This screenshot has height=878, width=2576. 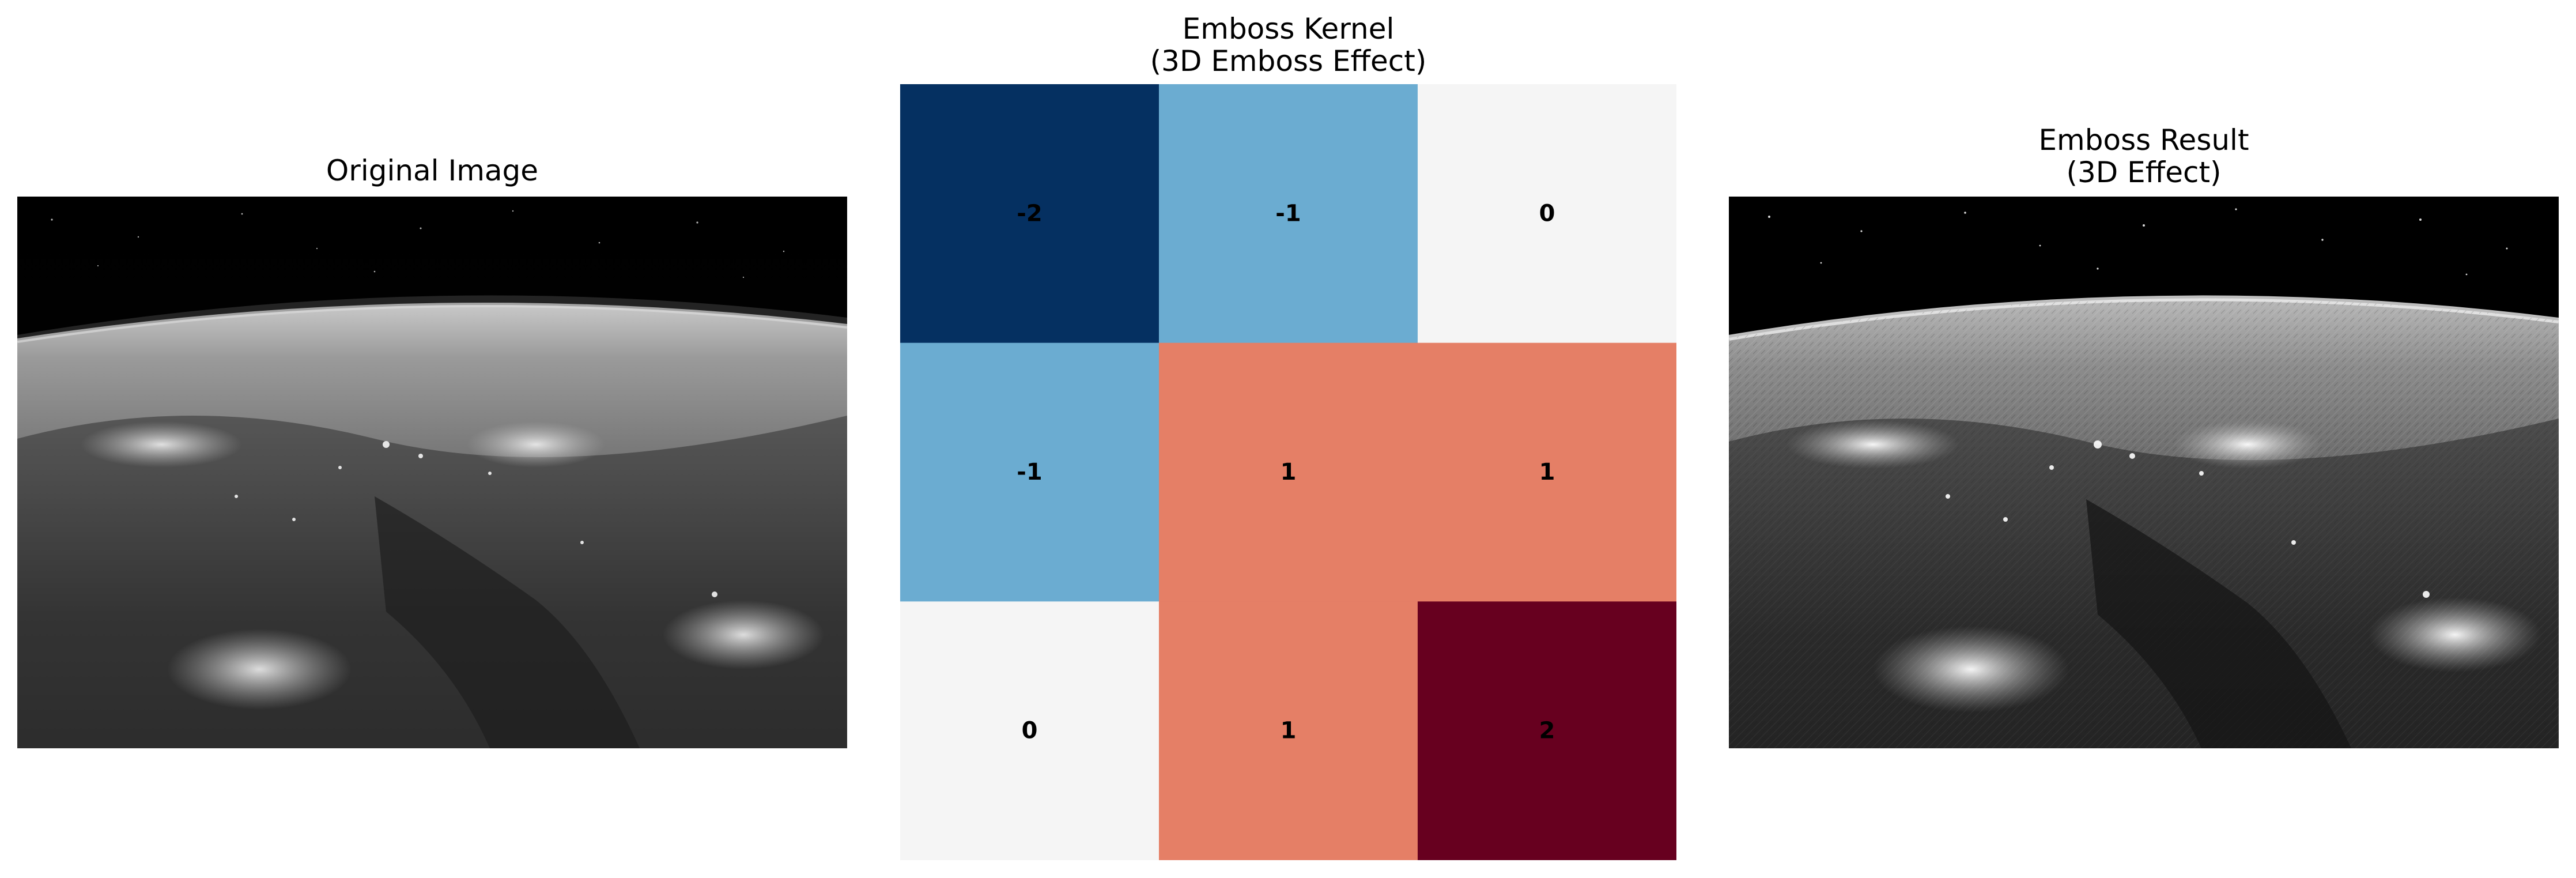 I want to click on kernel-cell-label-r0-c0: -2, so click(x=1029, y=213).